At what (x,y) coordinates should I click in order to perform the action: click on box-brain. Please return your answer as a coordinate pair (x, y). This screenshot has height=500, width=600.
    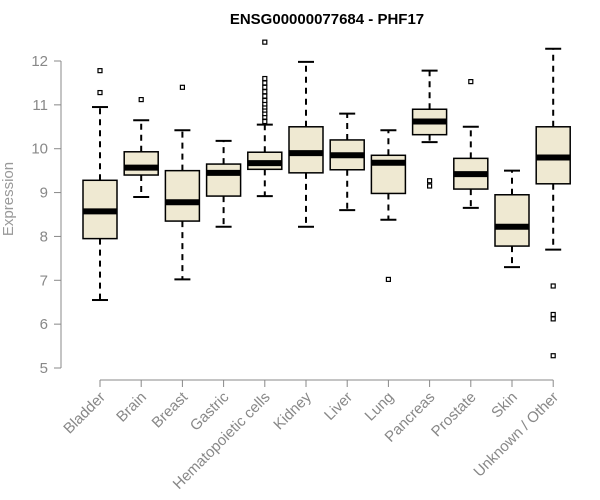
    Looking at the image, I should click on (141, 147).